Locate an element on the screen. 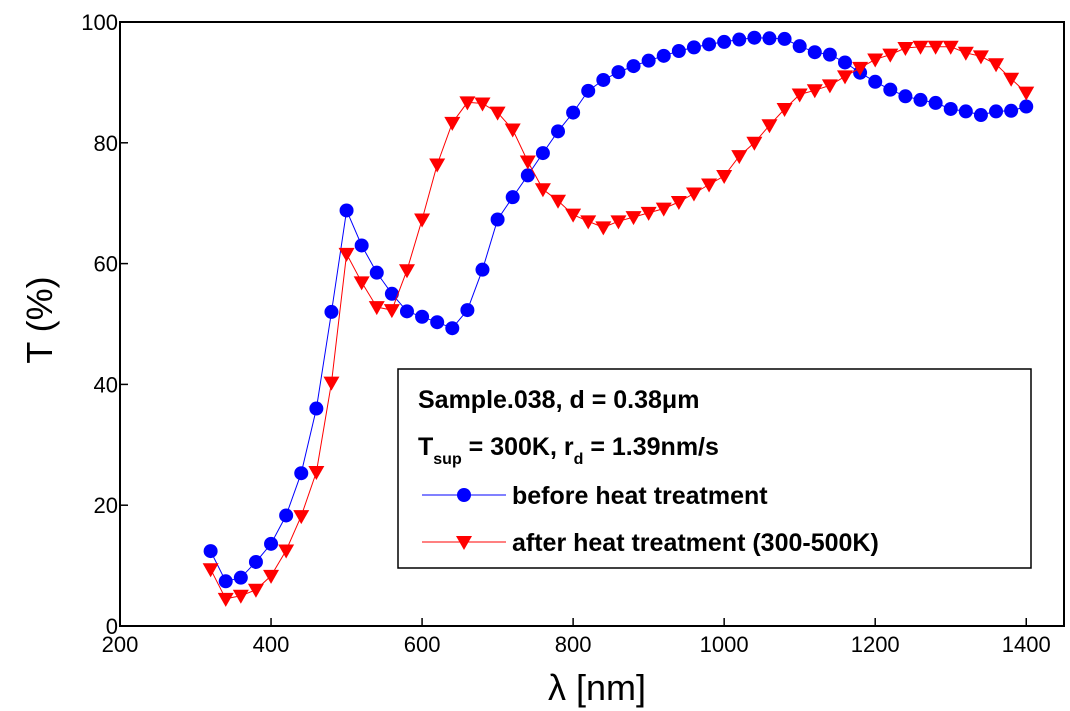 This screenshot has width=1070, height=711. y-tick-label: 0 is located at coordinates (112, 626).